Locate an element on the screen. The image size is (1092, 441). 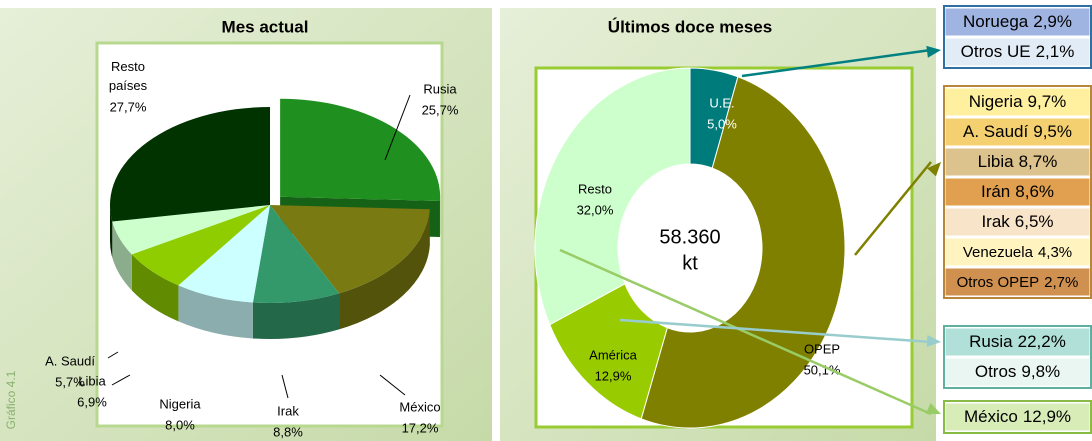
breakdown-label: Irak 6,5% is located at coordinates (1017, 221).